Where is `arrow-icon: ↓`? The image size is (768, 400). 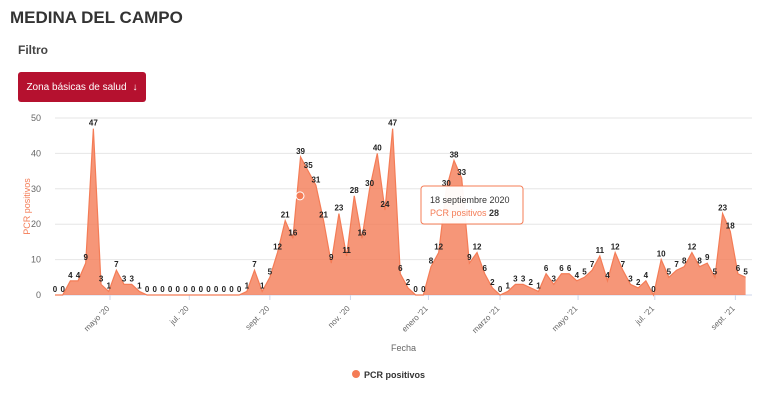
arrow-icon: ↓ is located at coordinates (135, 87).